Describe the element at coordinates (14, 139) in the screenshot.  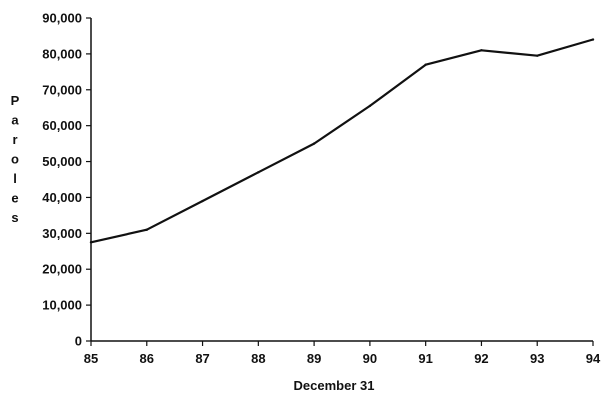
I see `y-axis-title-letter: r` at that location.